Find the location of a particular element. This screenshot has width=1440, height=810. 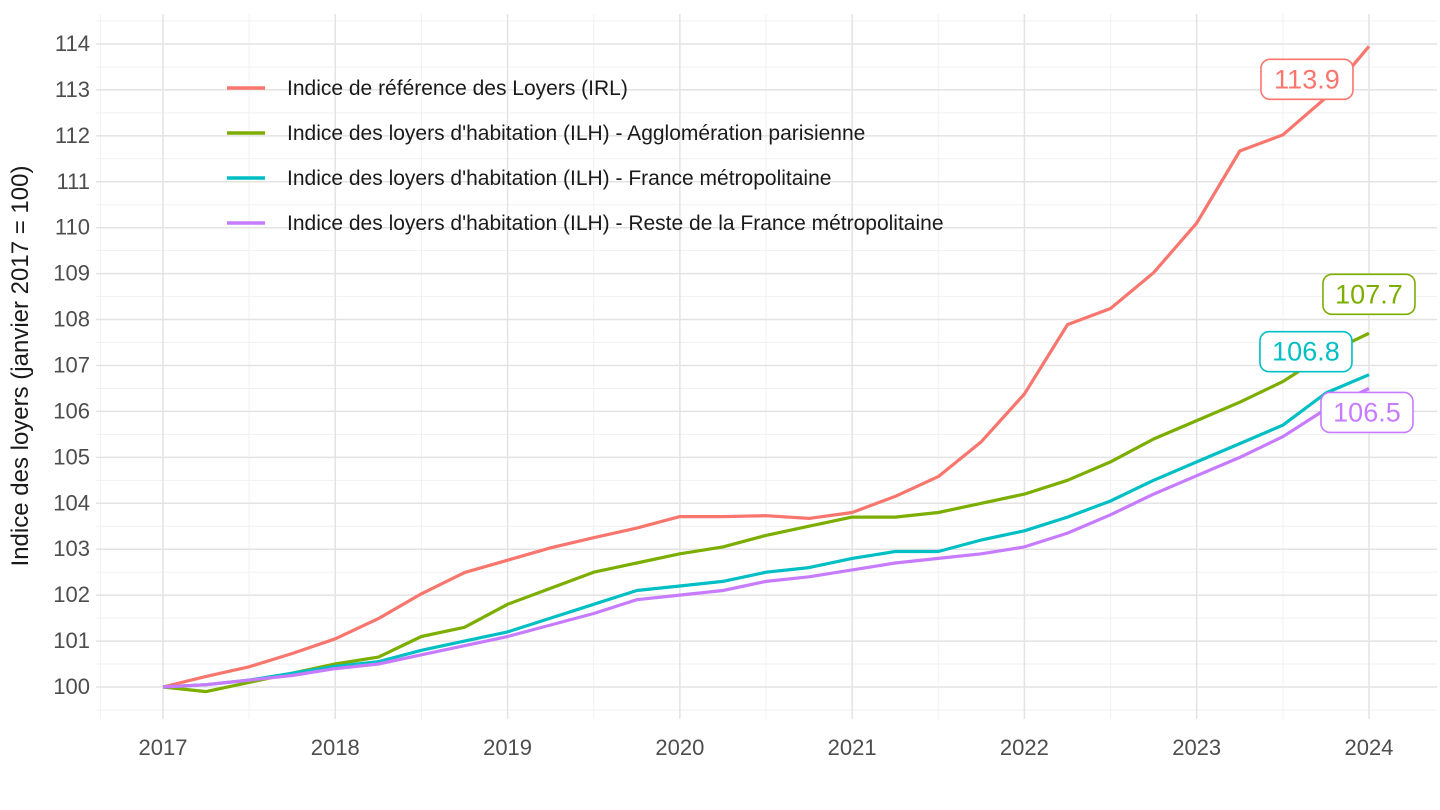

y-tick-label: 106 is located at coordinates (71, 410).